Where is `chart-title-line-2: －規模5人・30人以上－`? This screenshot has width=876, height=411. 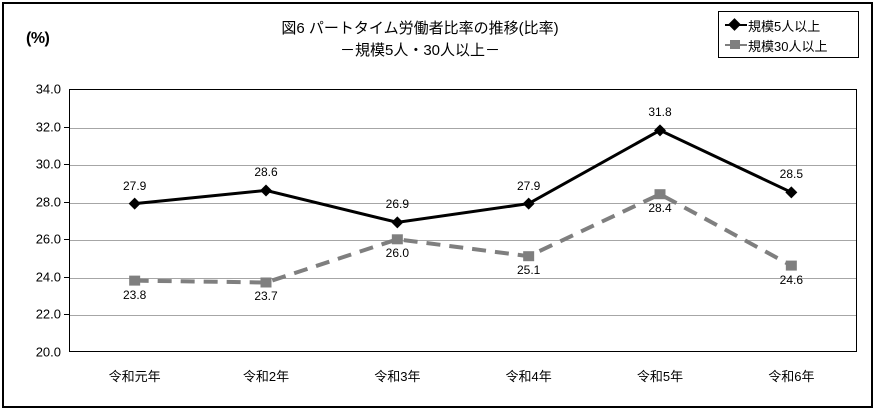 chart-title-line-2: －規模5人・30人以上－ is located at coordinates (420, 50).